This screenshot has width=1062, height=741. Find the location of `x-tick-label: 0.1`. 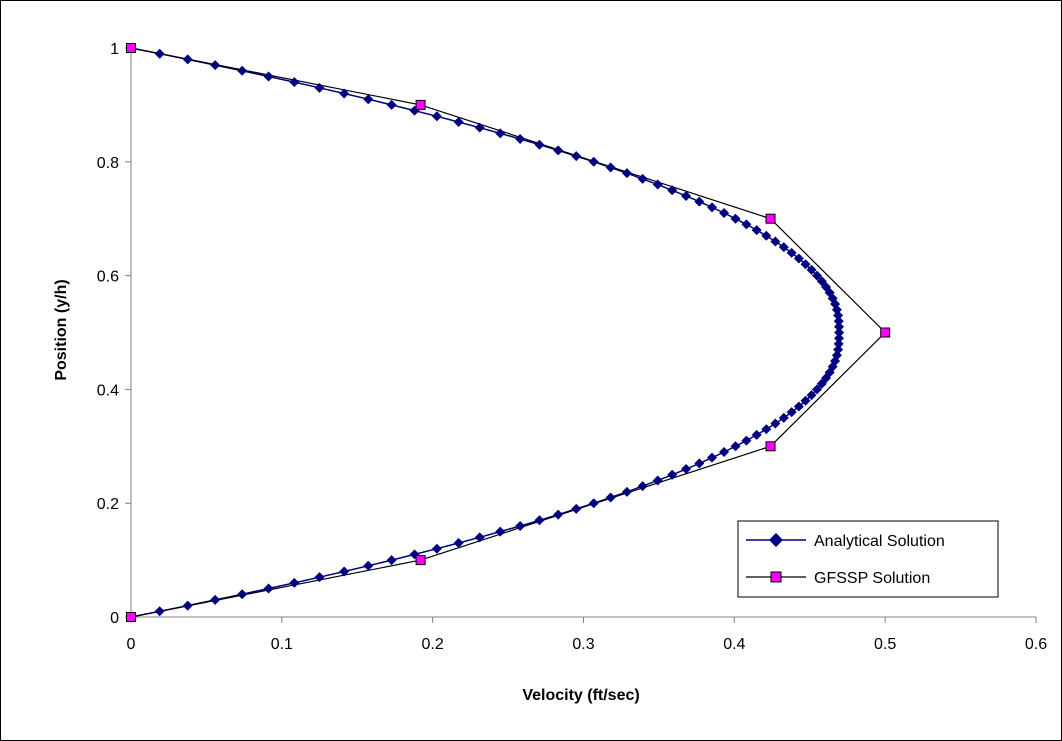

x-tick-label: 0.1 is located at coordinates (282, 644).